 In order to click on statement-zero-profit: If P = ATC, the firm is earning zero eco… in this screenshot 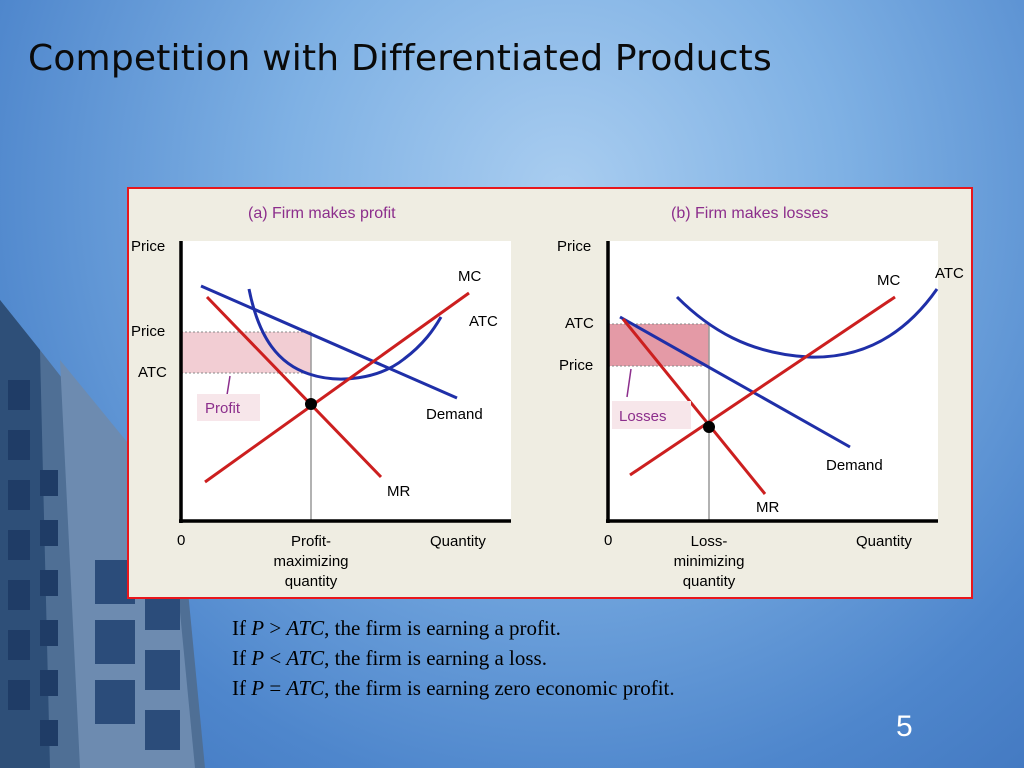, I will do `click(453, 688)`.